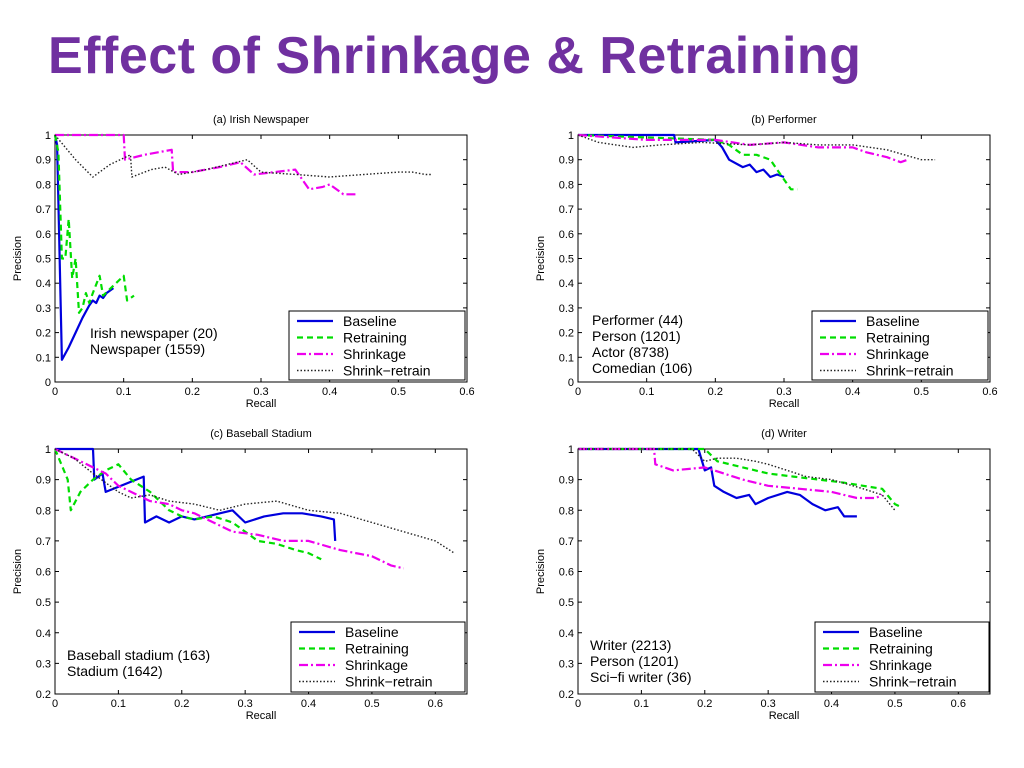 The width and height of the screenshot is (1024, 768). What do you see at coordinates (455, 56) in the screenshot?
I see `slide-title: Effect of Shrinkage & Retraining` at bounding box center [455, 56].